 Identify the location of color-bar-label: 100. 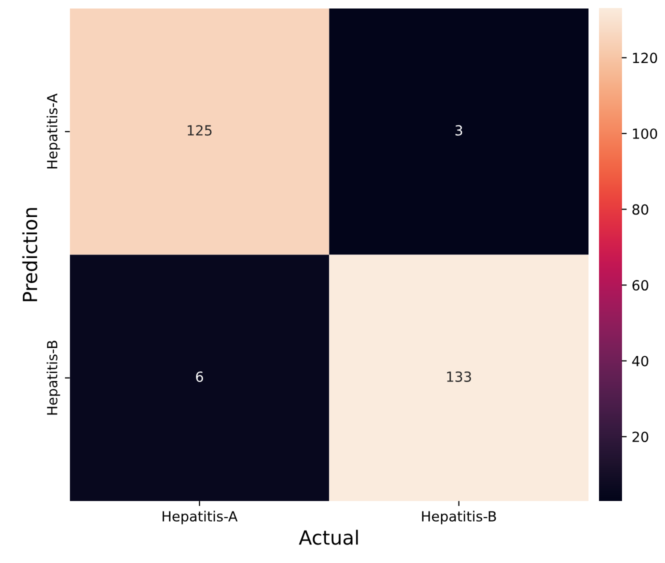
(645, 133).